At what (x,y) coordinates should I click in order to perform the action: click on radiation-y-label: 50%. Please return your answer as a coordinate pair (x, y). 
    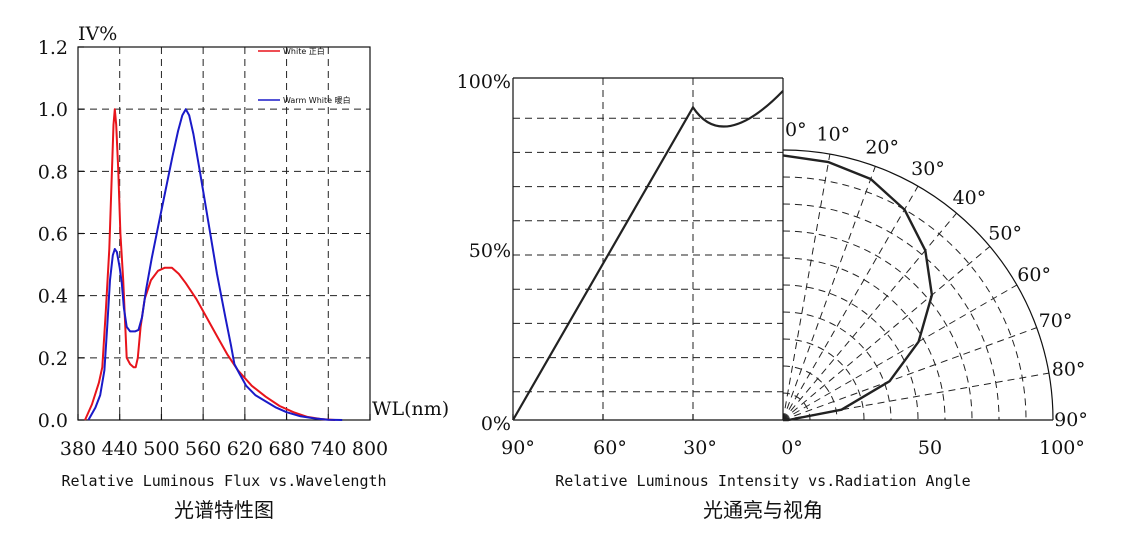
    Looking at the image, I should click on (490, 251).